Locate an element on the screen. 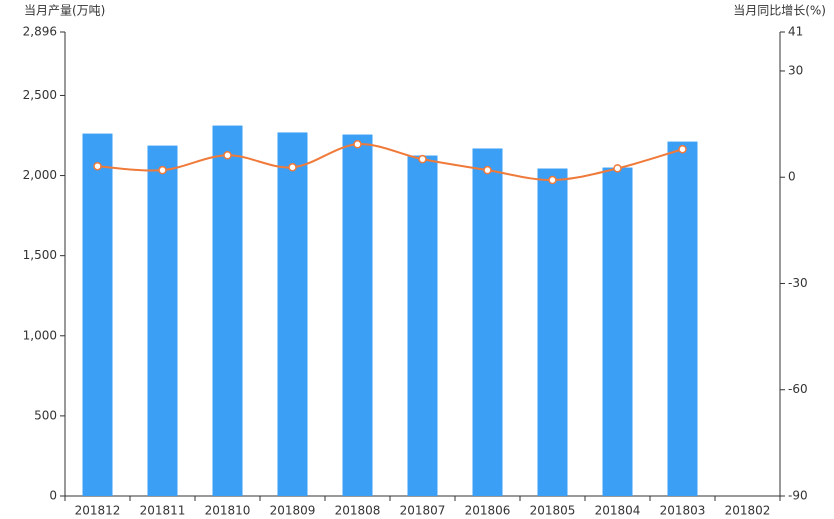  y-tick-label: 2,000 is located at coordinates (40, 175).